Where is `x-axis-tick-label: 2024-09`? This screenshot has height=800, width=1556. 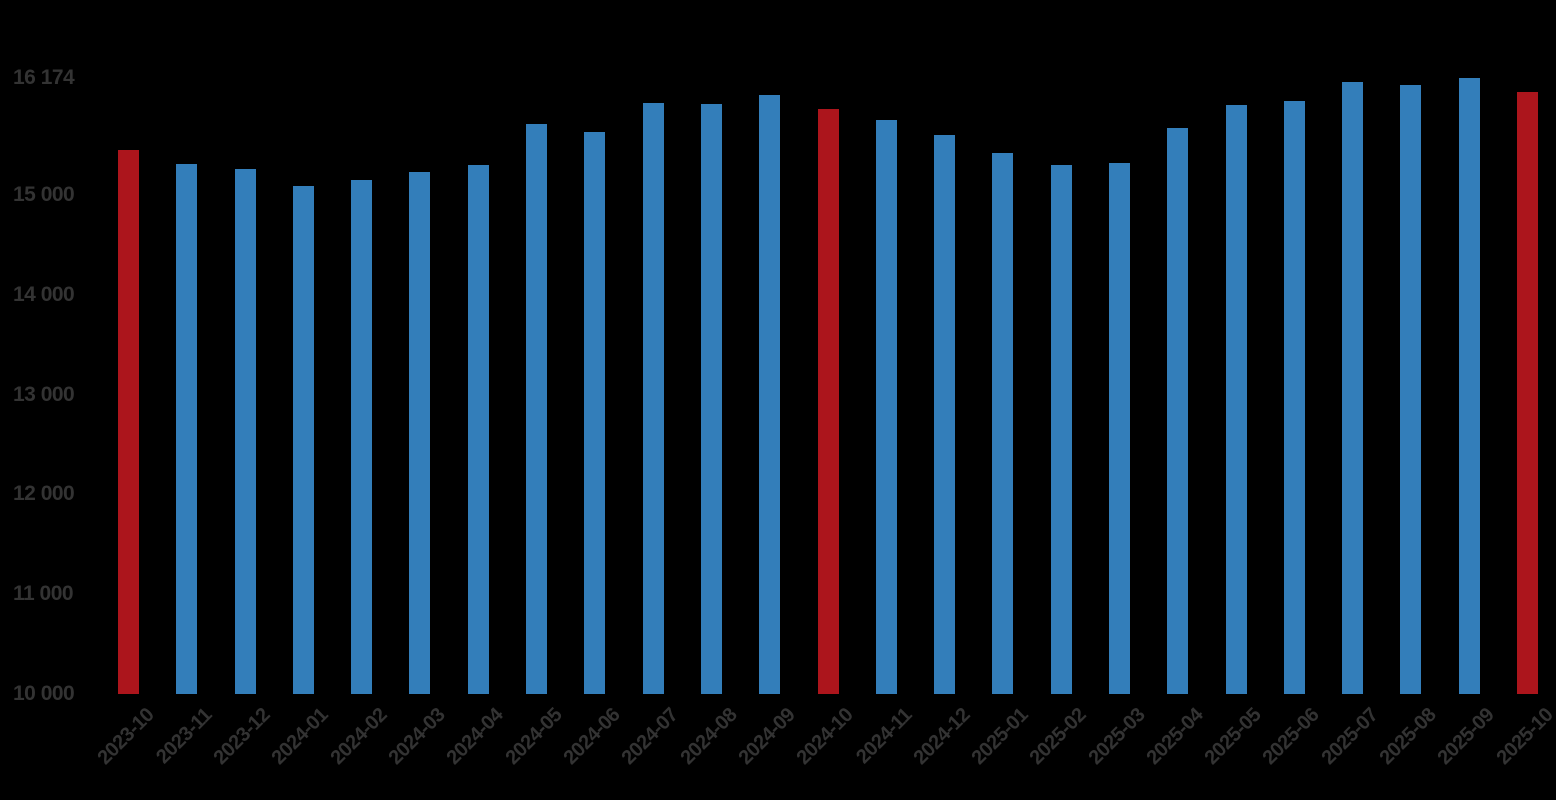
x-axis-tick-label: 2024-09 is located at coordinates (767, 736).